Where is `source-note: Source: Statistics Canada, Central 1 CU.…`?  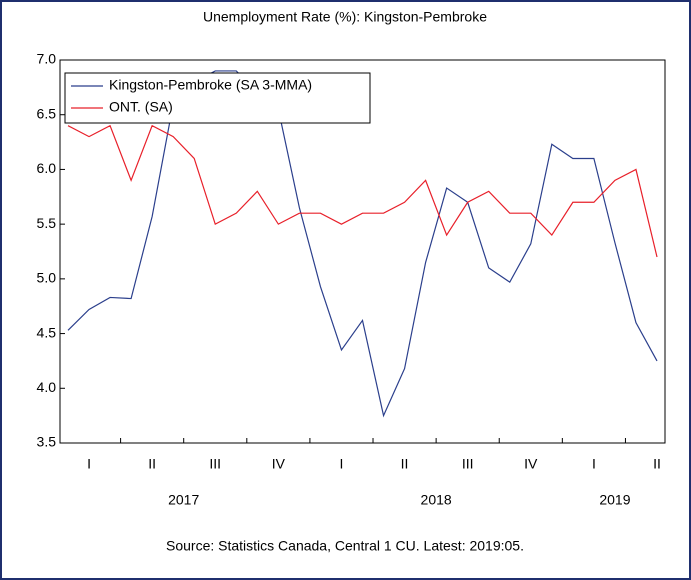
source-note: Source: Statistics Canada, Central 1 CU.… is located at coordinates (345, 546).